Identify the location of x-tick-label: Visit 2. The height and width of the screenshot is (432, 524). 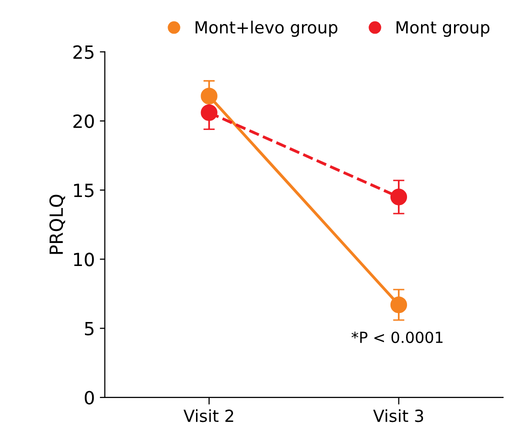
(209, 415).